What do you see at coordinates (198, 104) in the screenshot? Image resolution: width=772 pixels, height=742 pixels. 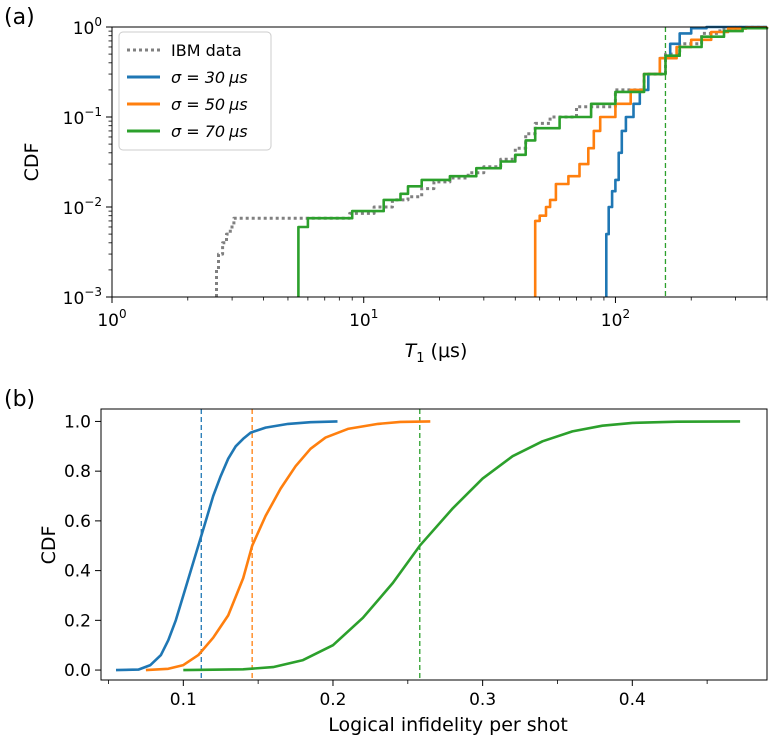 I see `legend-label-sigma50-value: σ = 50` at bounding box center [198, 104].